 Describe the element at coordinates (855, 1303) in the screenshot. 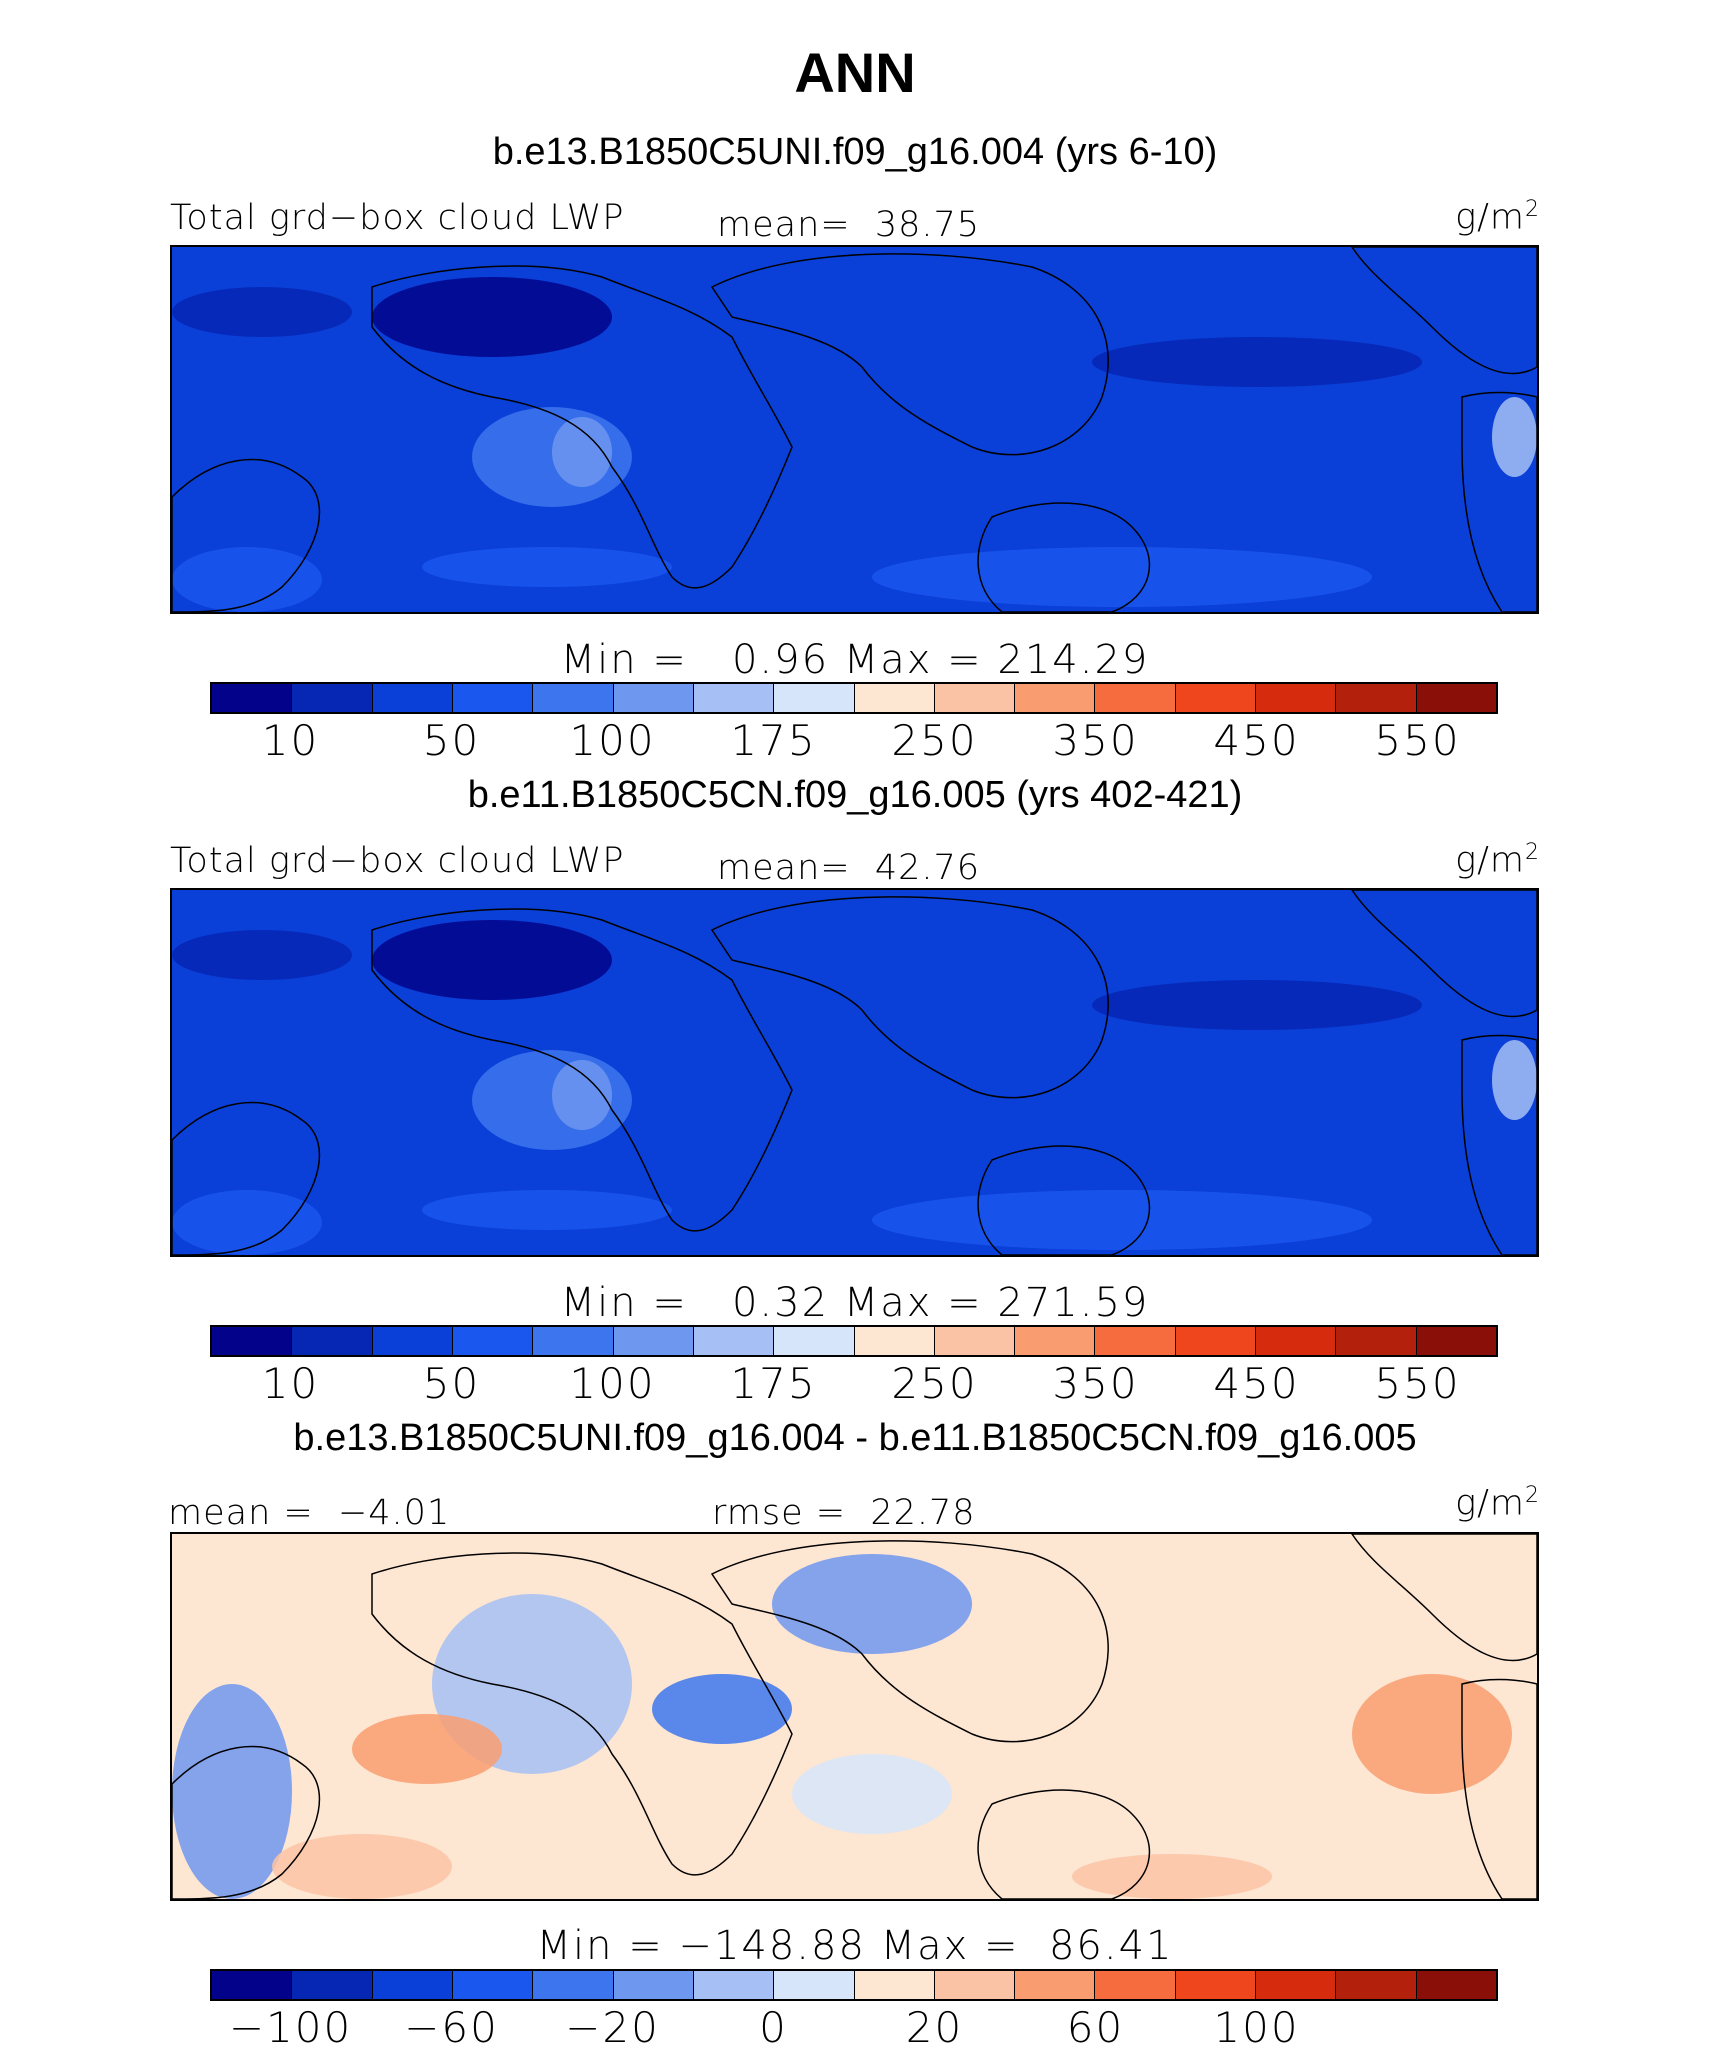

I see `panel-2-minmax: Min = 0.32 Max = 271.59` at that location.